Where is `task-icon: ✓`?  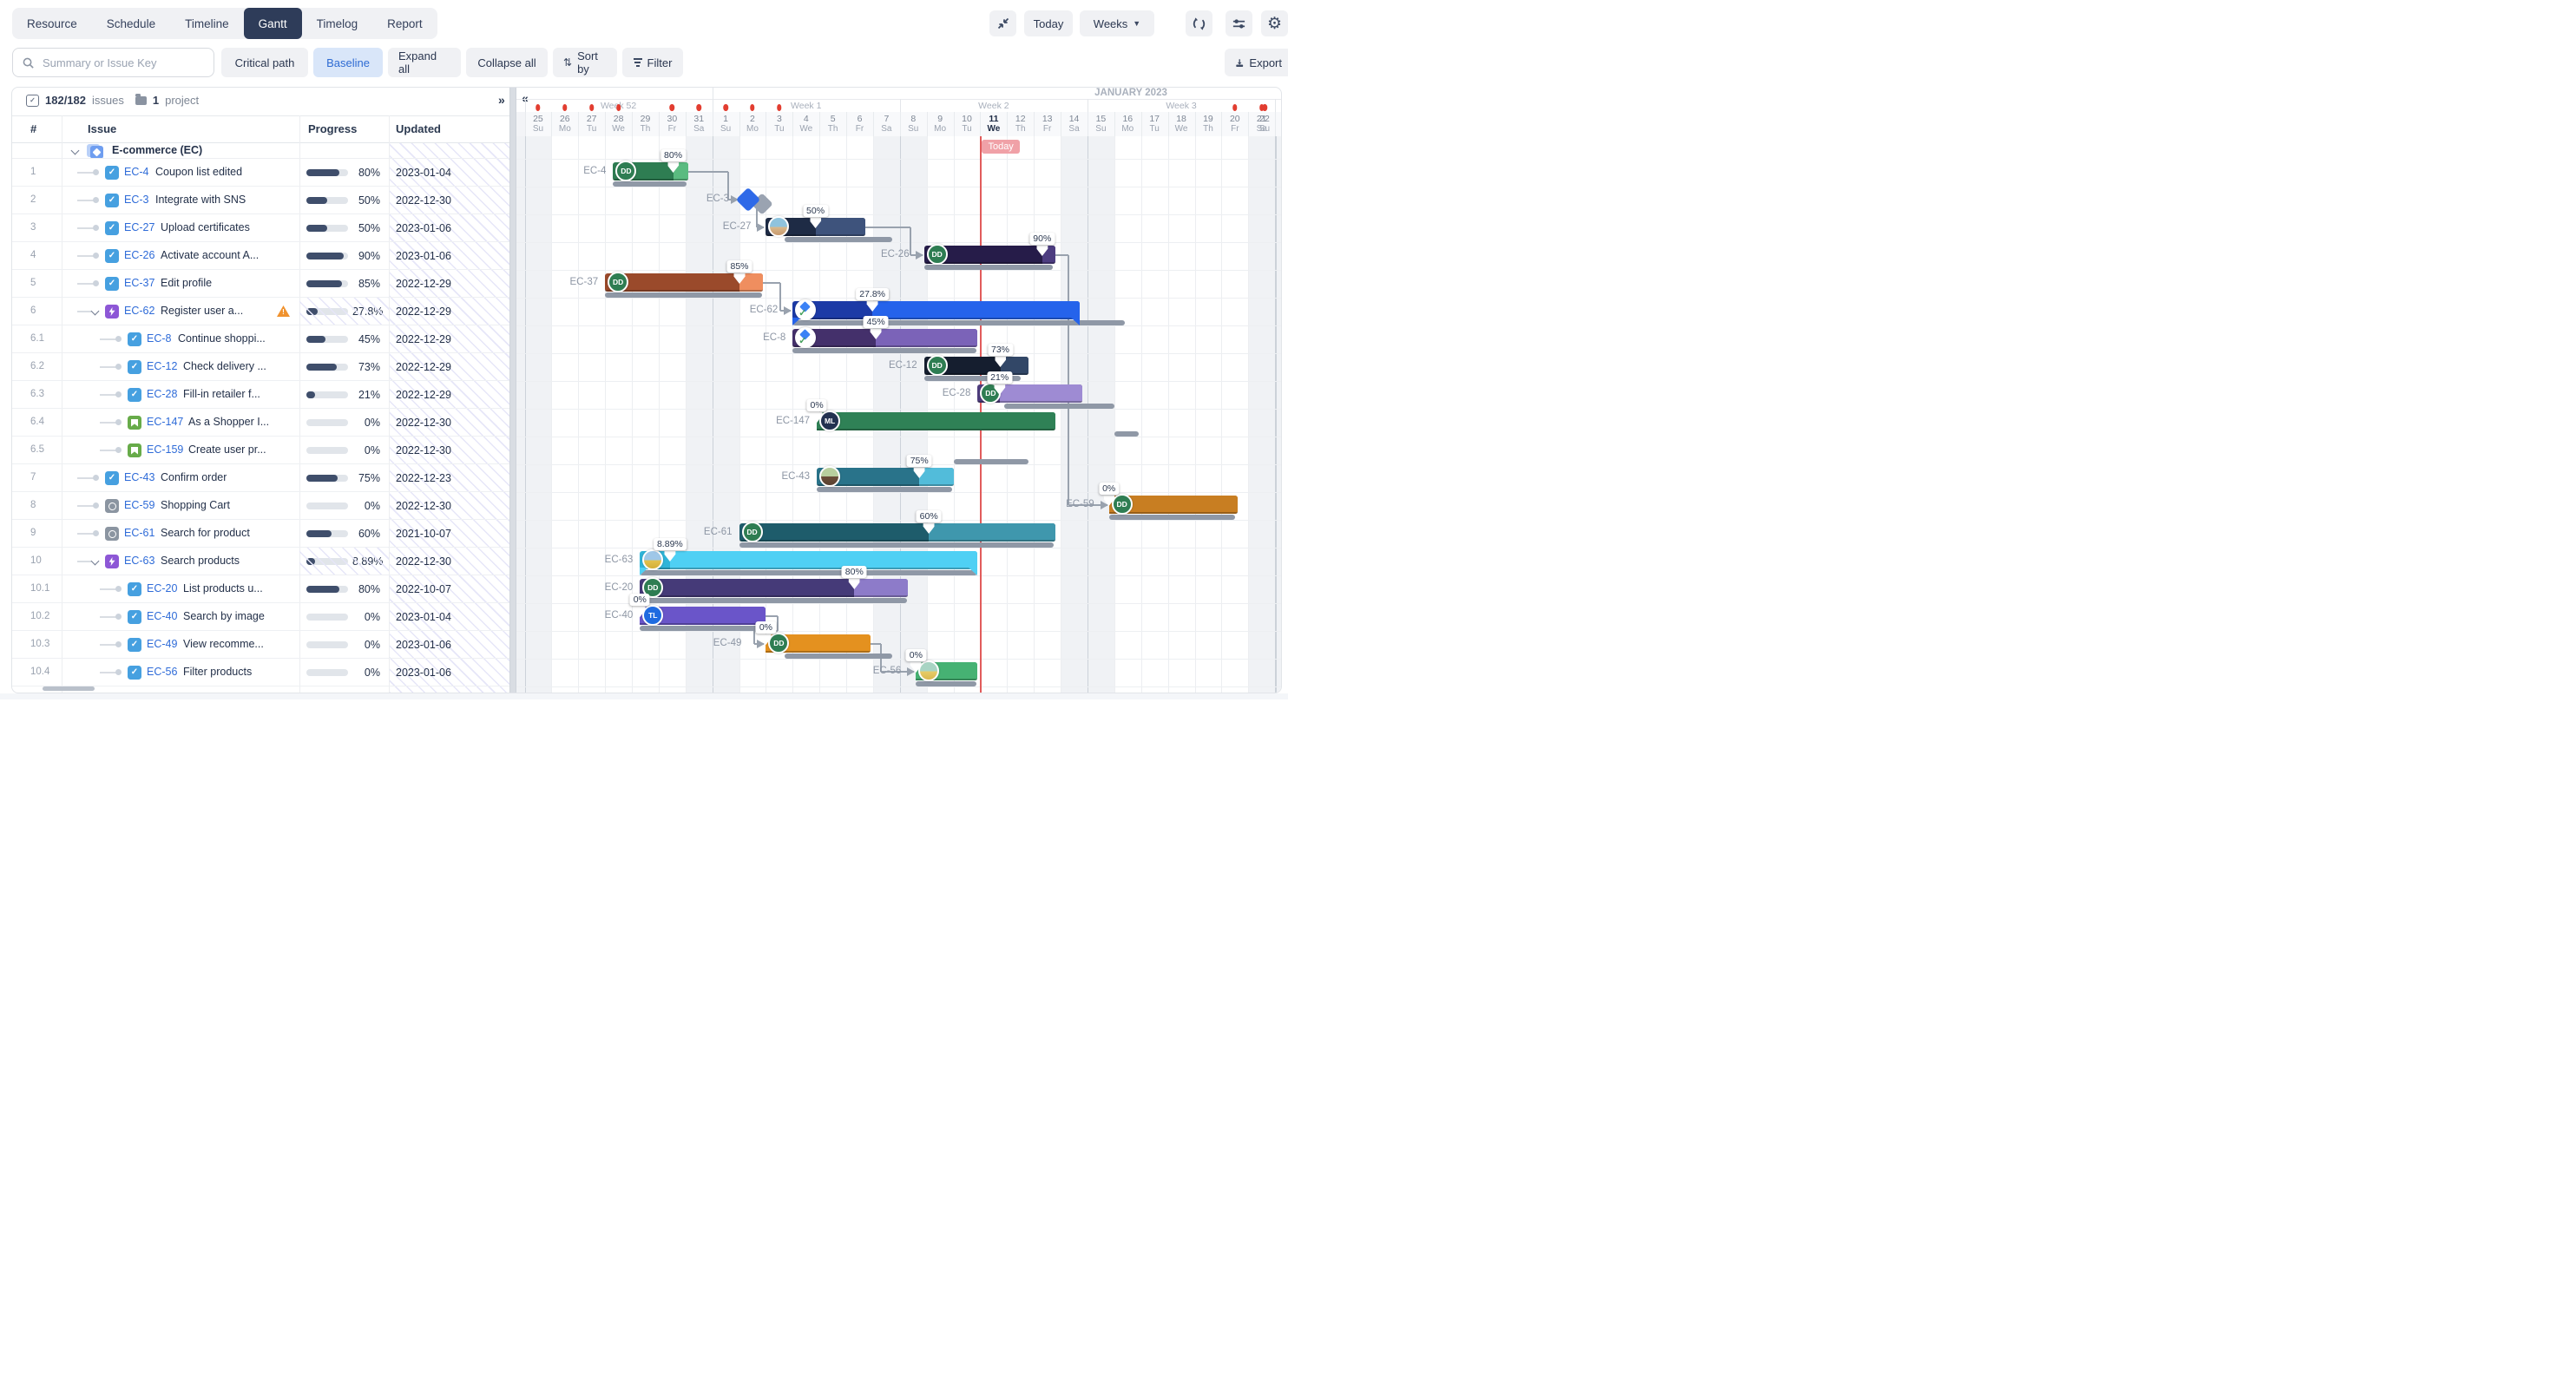 task-icon: ✓ is located at coordinates (112, 173).